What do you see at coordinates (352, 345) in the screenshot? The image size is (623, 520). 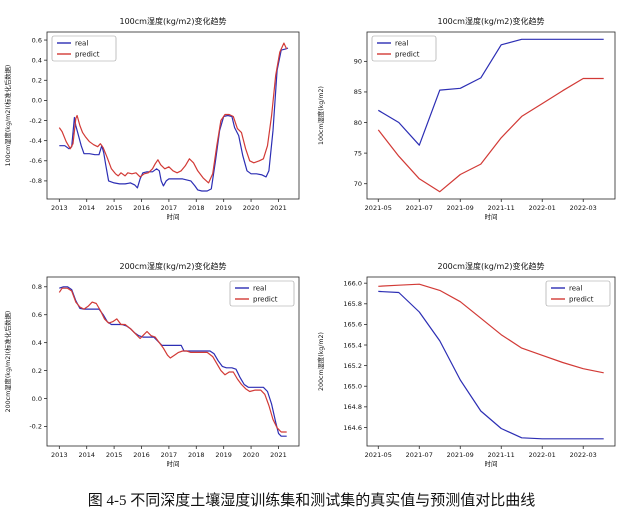 I see `svg-text: 165.4` at bounding box center [352, 345].